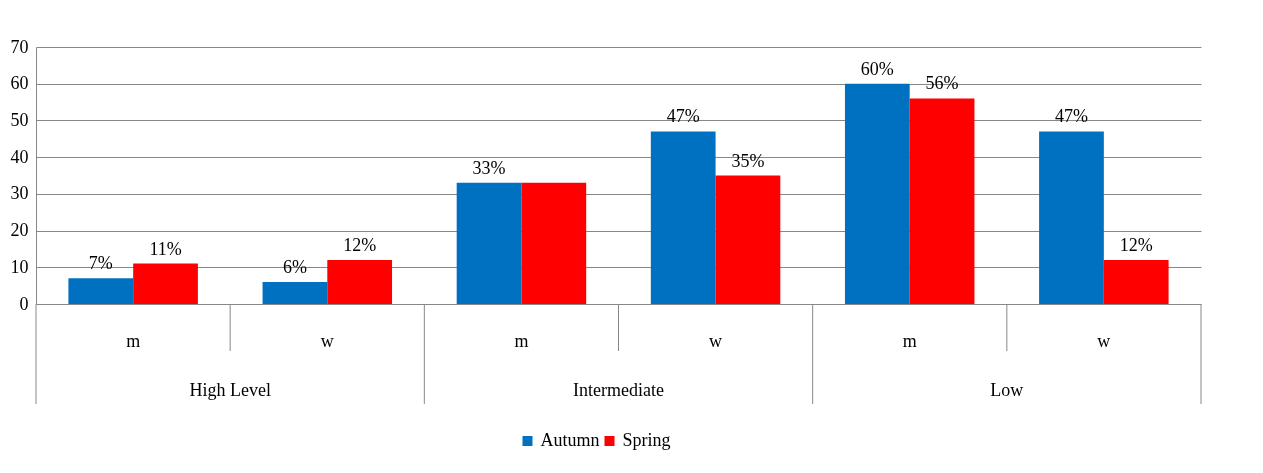 This screenshot has height=473, width=1263. What do you see at coordinates (24, 303) in the screenshot?
I see `y-tick-label: 0` at bounding box center [24, 303].